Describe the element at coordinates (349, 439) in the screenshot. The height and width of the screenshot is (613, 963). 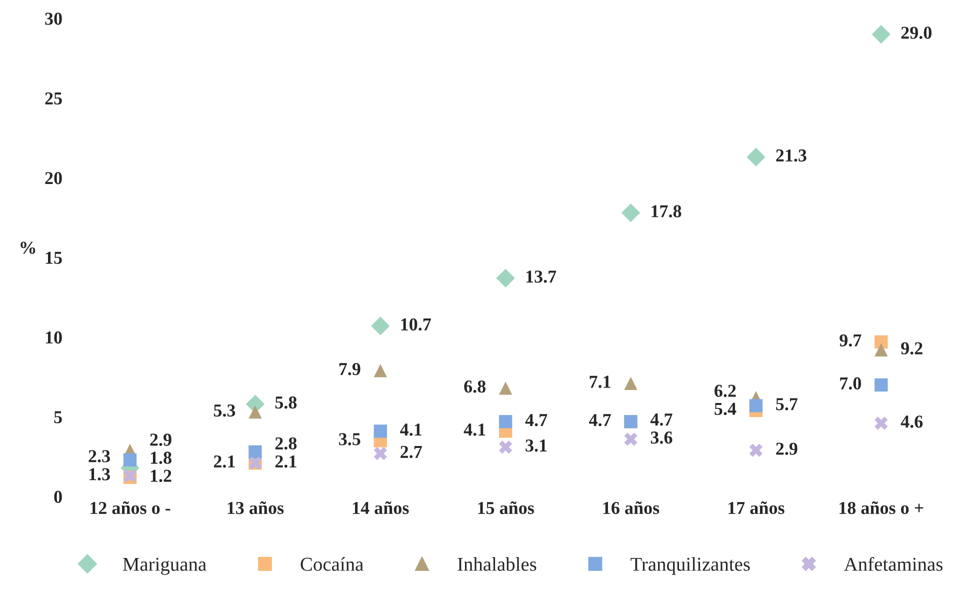
I see `data-label: 3.5` at that location.